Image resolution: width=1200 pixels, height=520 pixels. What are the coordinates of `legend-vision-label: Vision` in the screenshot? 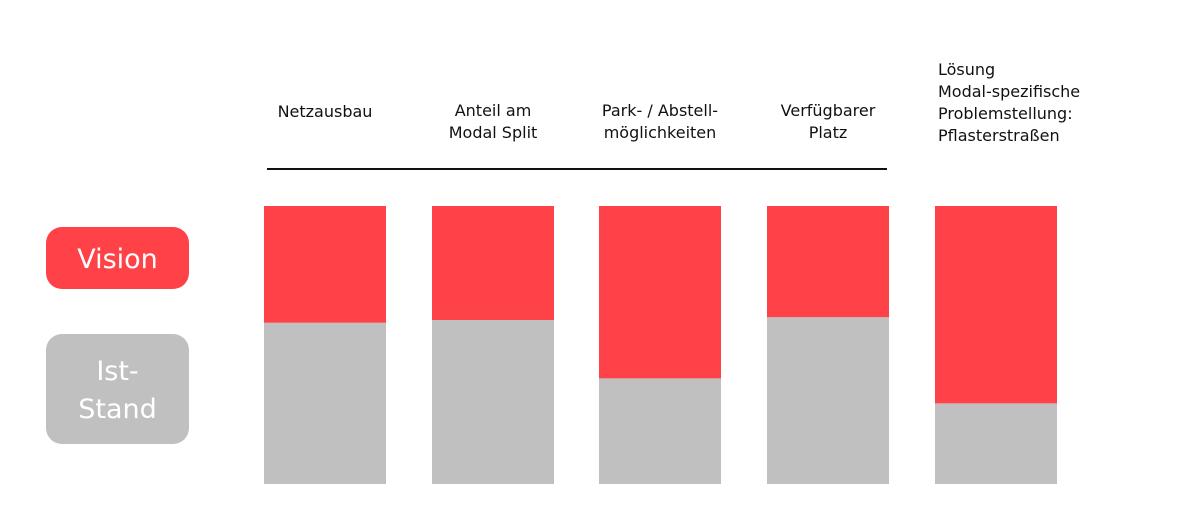 It's located at (117, 259).